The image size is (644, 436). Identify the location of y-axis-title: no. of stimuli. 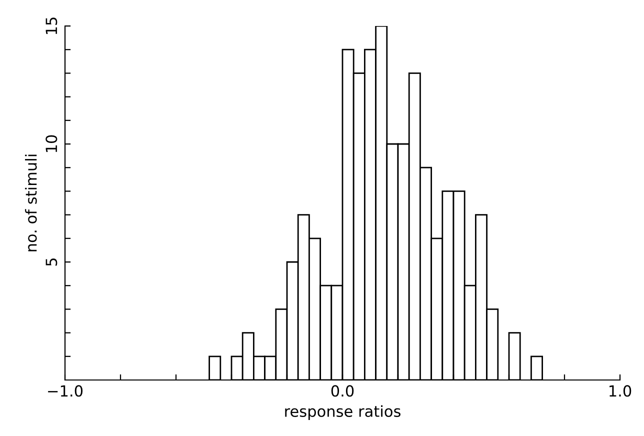
(31, 203).